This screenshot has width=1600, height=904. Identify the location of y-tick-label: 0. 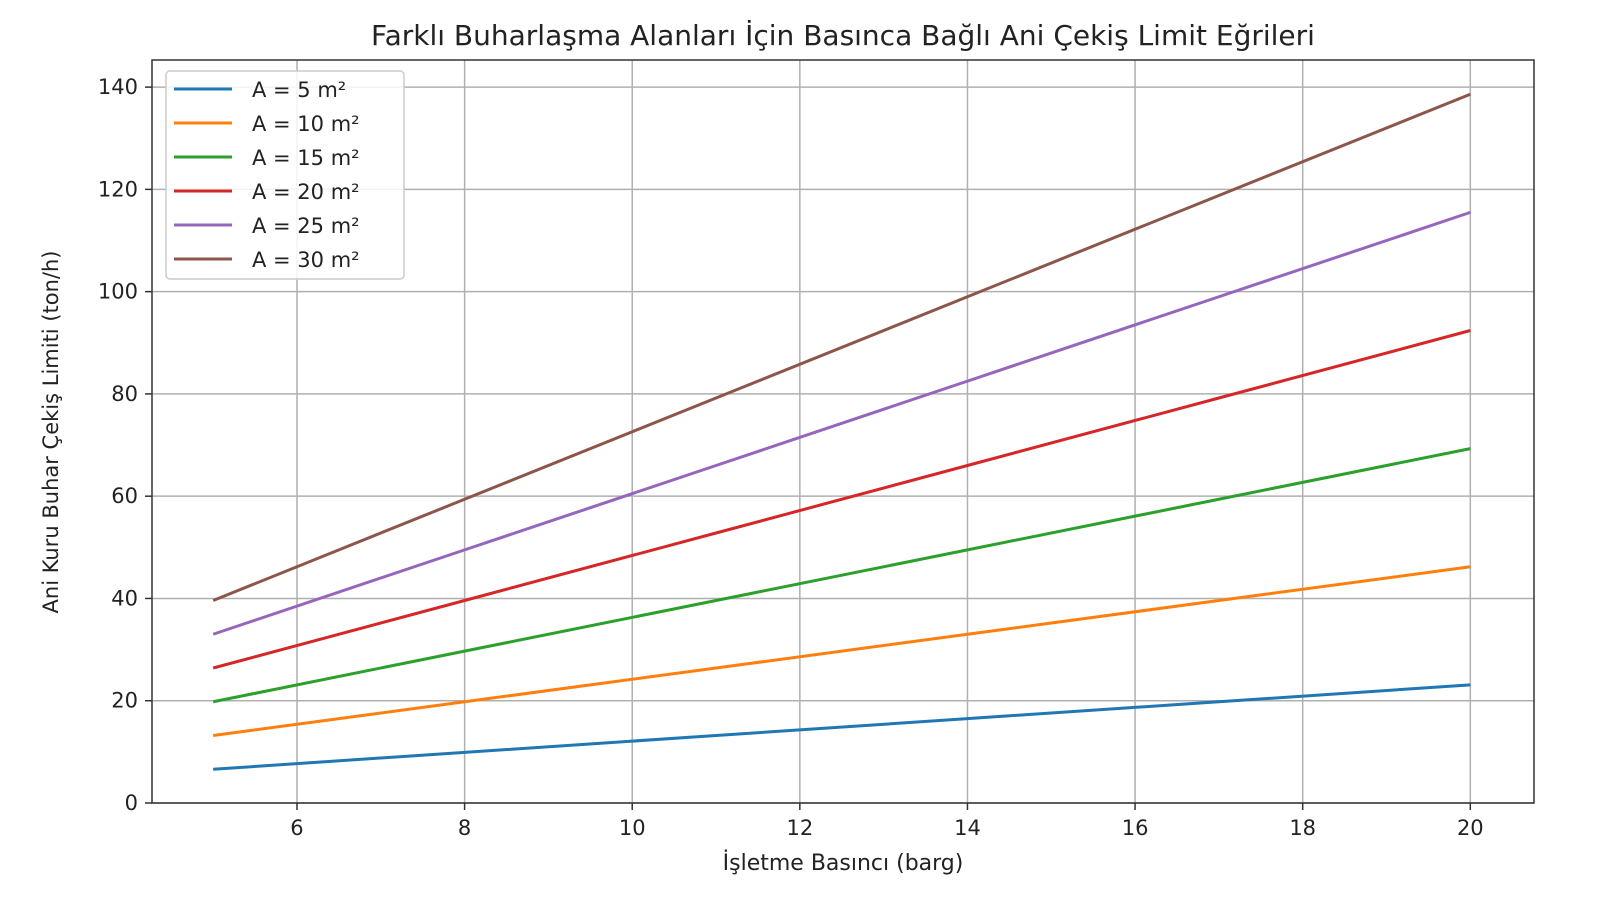
(131, 803).